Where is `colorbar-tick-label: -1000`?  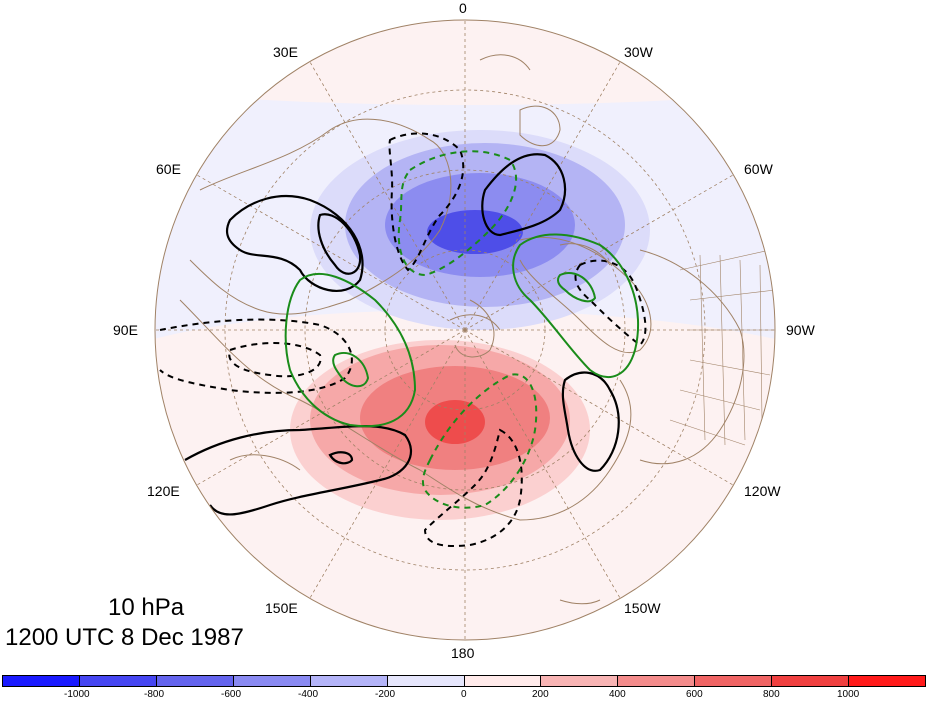 colorbar-tick-label: -1000 is located at coordinates (77, 694).